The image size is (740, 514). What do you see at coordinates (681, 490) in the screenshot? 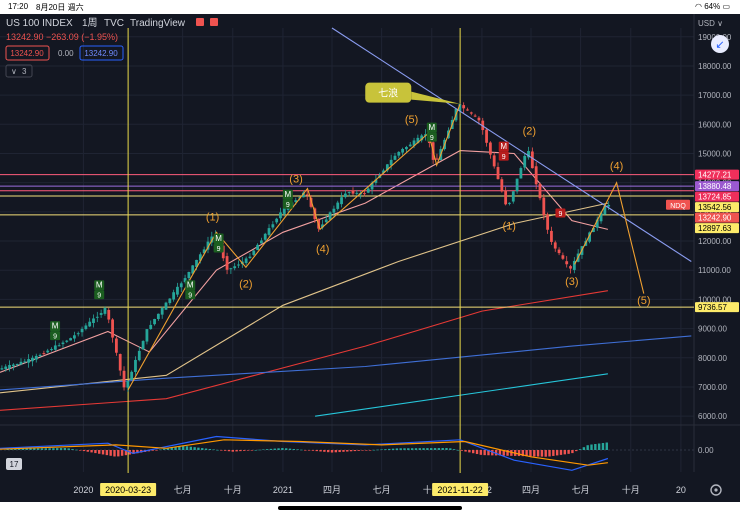
I see `time-axis-tick: 20` at bounding box center [681, 490].